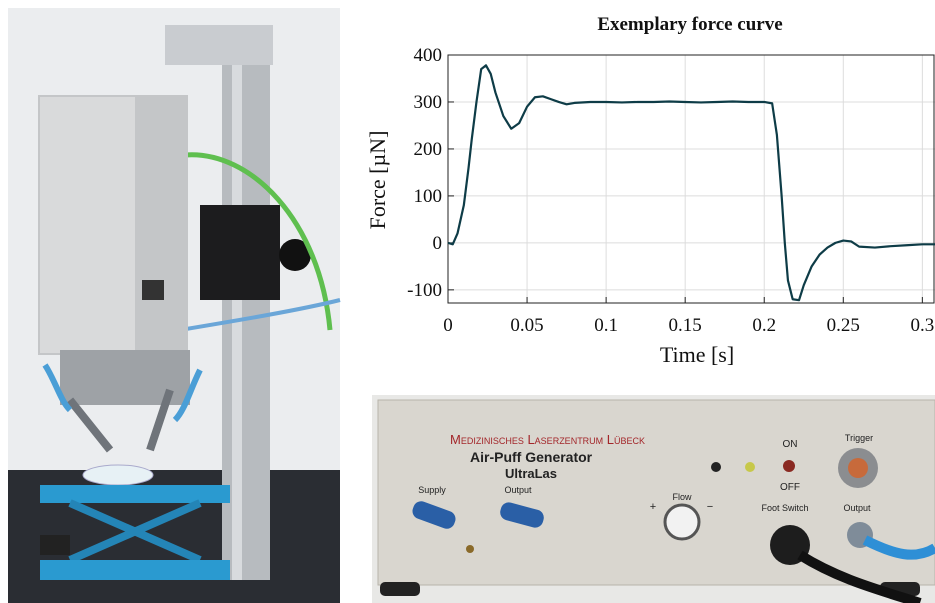  What do you see at coordinates (448, 325) in the screenshot?
I see `x-tick-label: 0` at bounding box center [448, 325].